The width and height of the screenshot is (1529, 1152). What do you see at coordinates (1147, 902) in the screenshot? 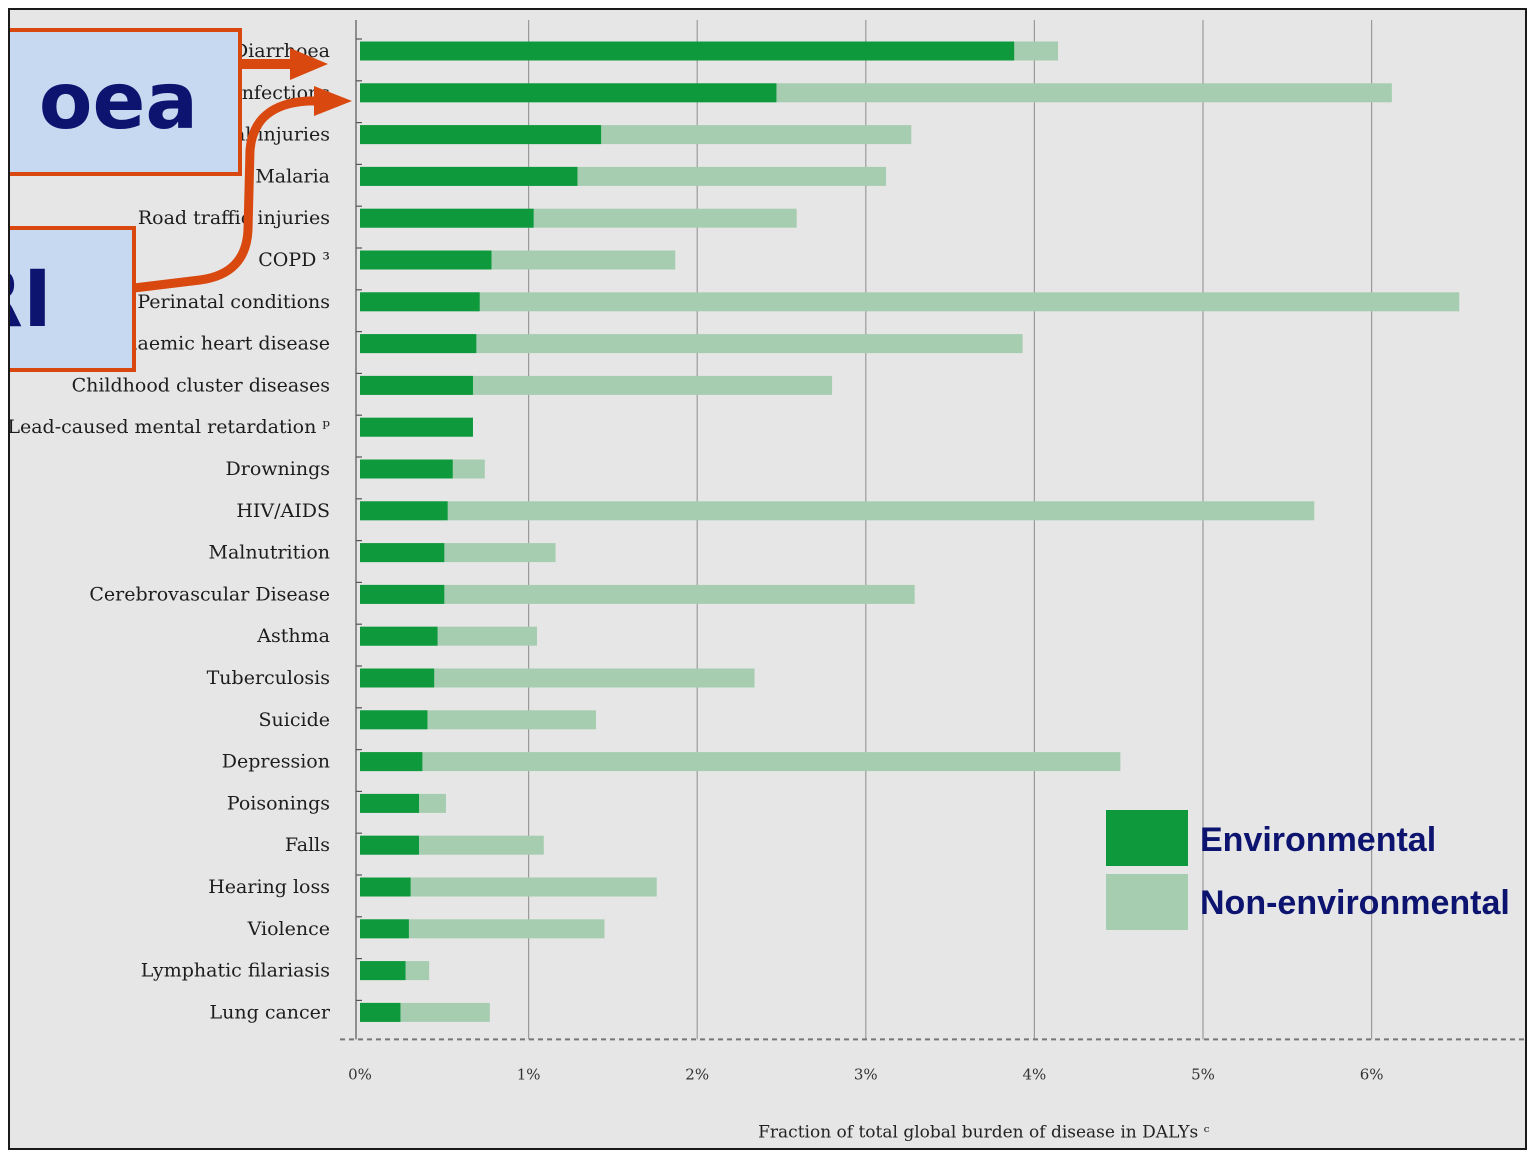
I see `legend-swatch-non-environmental` at bounding box center [1147, 902].